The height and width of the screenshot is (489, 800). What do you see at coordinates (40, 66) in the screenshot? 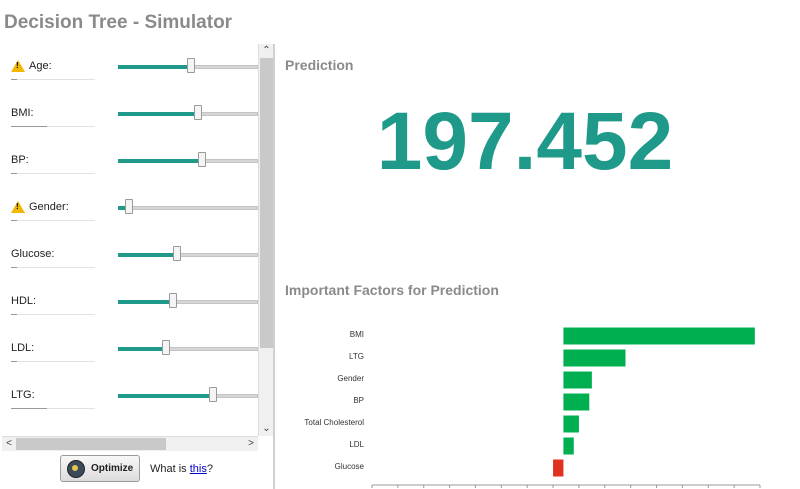
I see `variable-label-text: Age:` at bounding box center [40, 66].